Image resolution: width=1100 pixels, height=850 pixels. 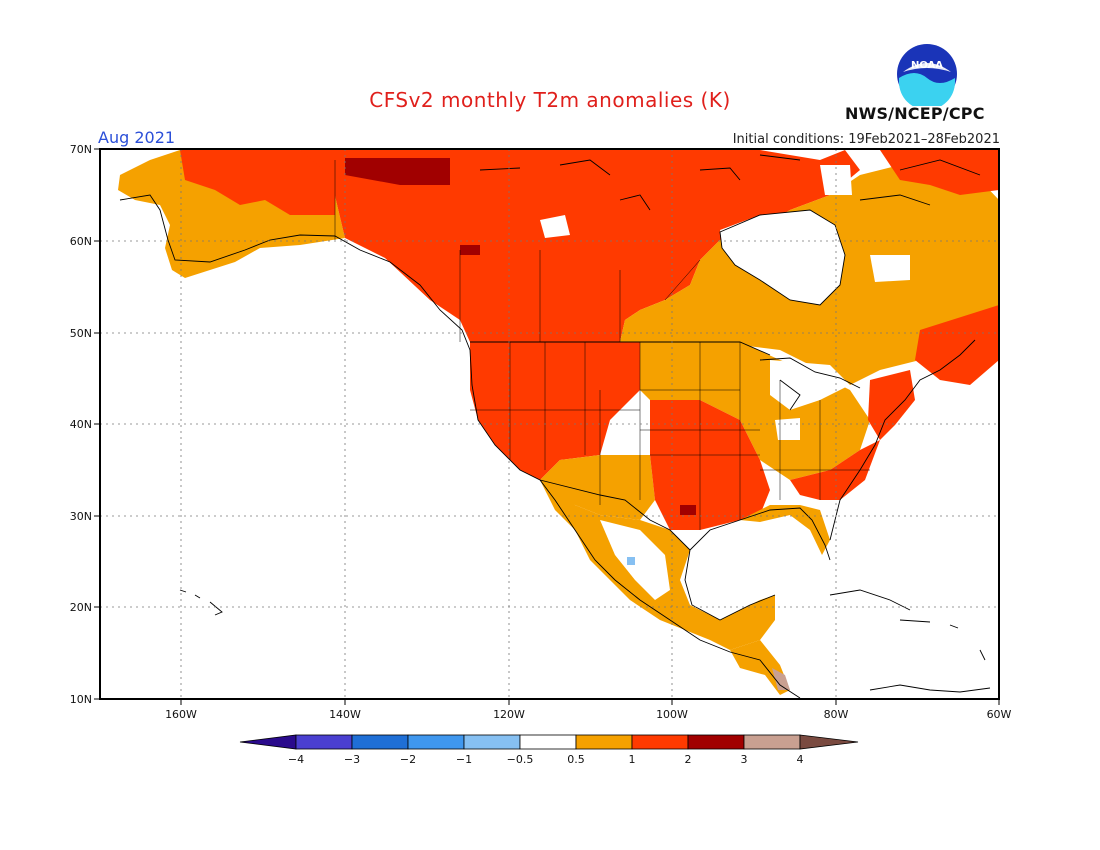 I want to click on arctic-islands, so click(x=730, y=182).